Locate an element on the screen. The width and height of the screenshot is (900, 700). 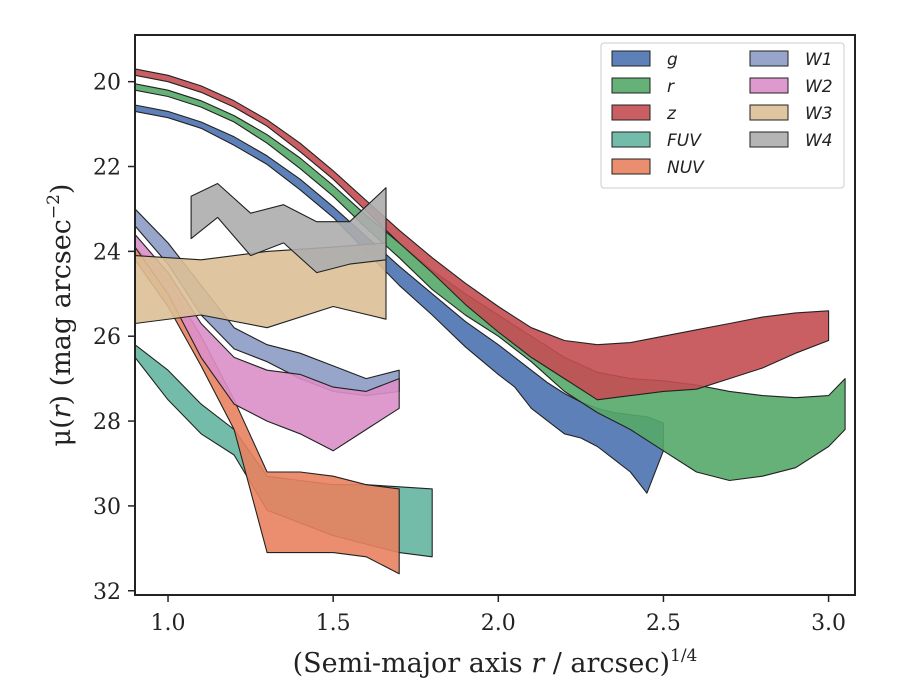
y-tick-label: 26 is located at coordinates (107, 337).